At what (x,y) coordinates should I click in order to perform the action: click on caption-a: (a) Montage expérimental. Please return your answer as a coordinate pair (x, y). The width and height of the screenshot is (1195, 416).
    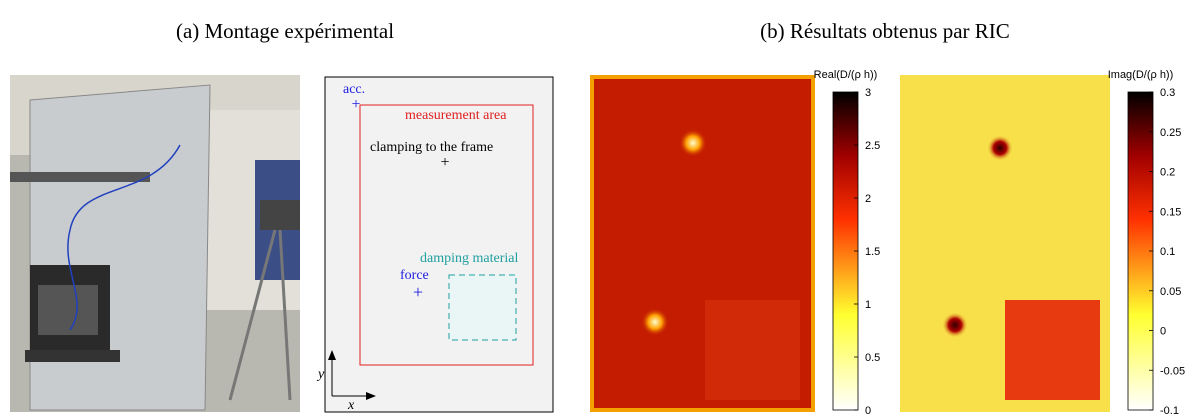
    Looking at the image, I should click on (285, 31).